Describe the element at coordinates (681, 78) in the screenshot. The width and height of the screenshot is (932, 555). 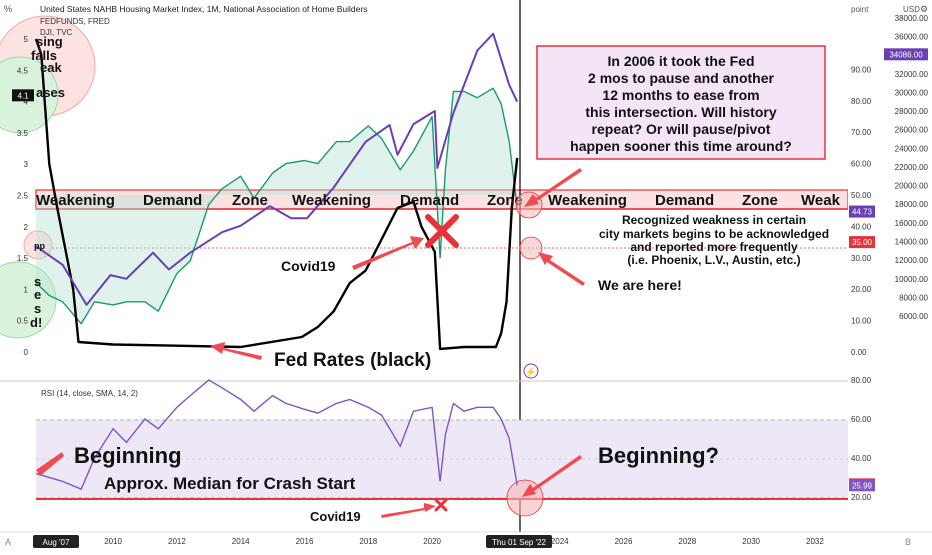
I see `callout-line: 2 mos to pause and another` at that location.